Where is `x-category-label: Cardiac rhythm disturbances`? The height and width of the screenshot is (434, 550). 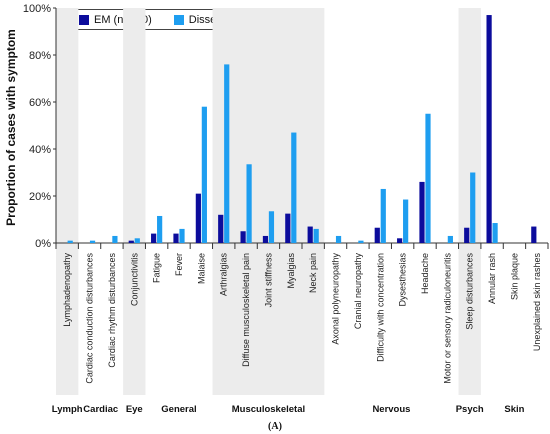
x-category-label: Cardiac rhythm disturbances is located at coordinates (112, 310).